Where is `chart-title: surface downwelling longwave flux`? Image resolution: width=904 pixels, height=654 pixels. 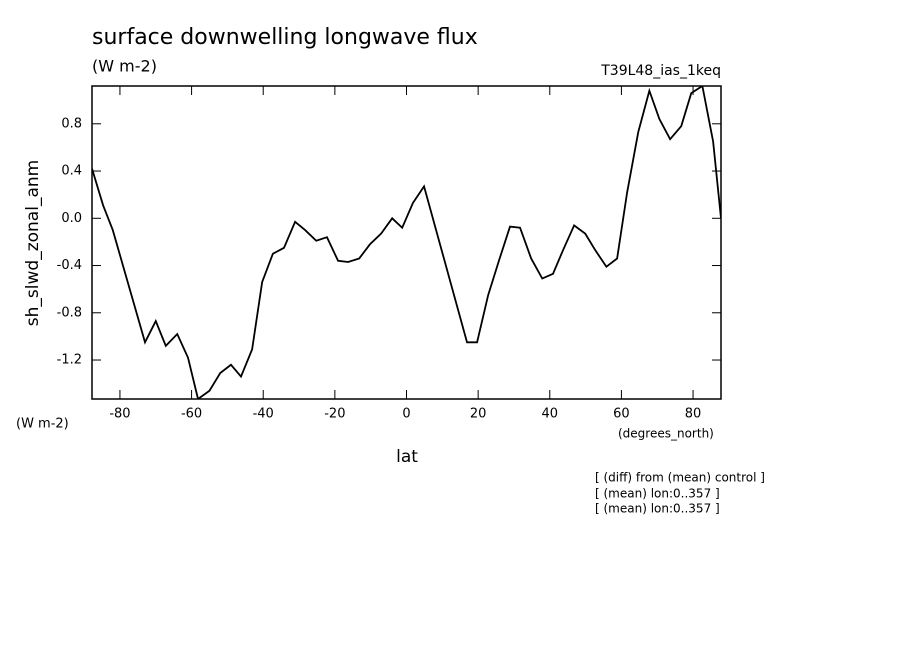 chart-title: surface downwelling longwave flux is located at coordinates (285, 37).